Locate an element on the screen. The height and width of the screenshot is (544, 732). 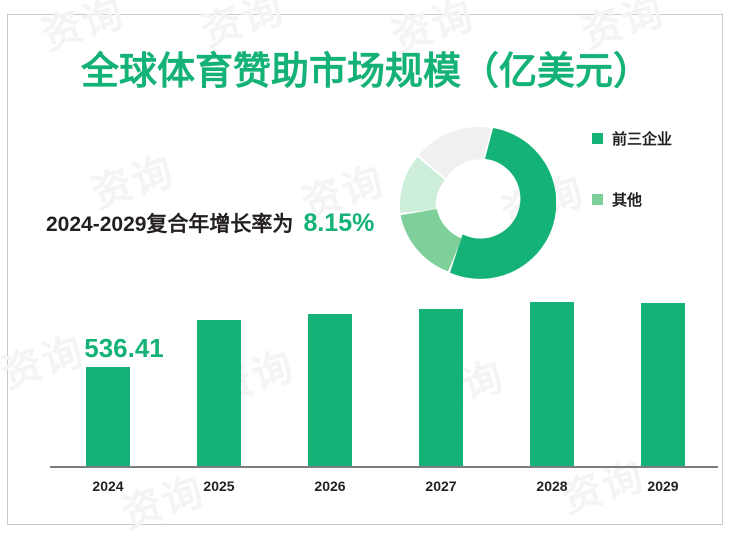
x-tick-label-2027: 2027 is located at coordinates (441, 486).